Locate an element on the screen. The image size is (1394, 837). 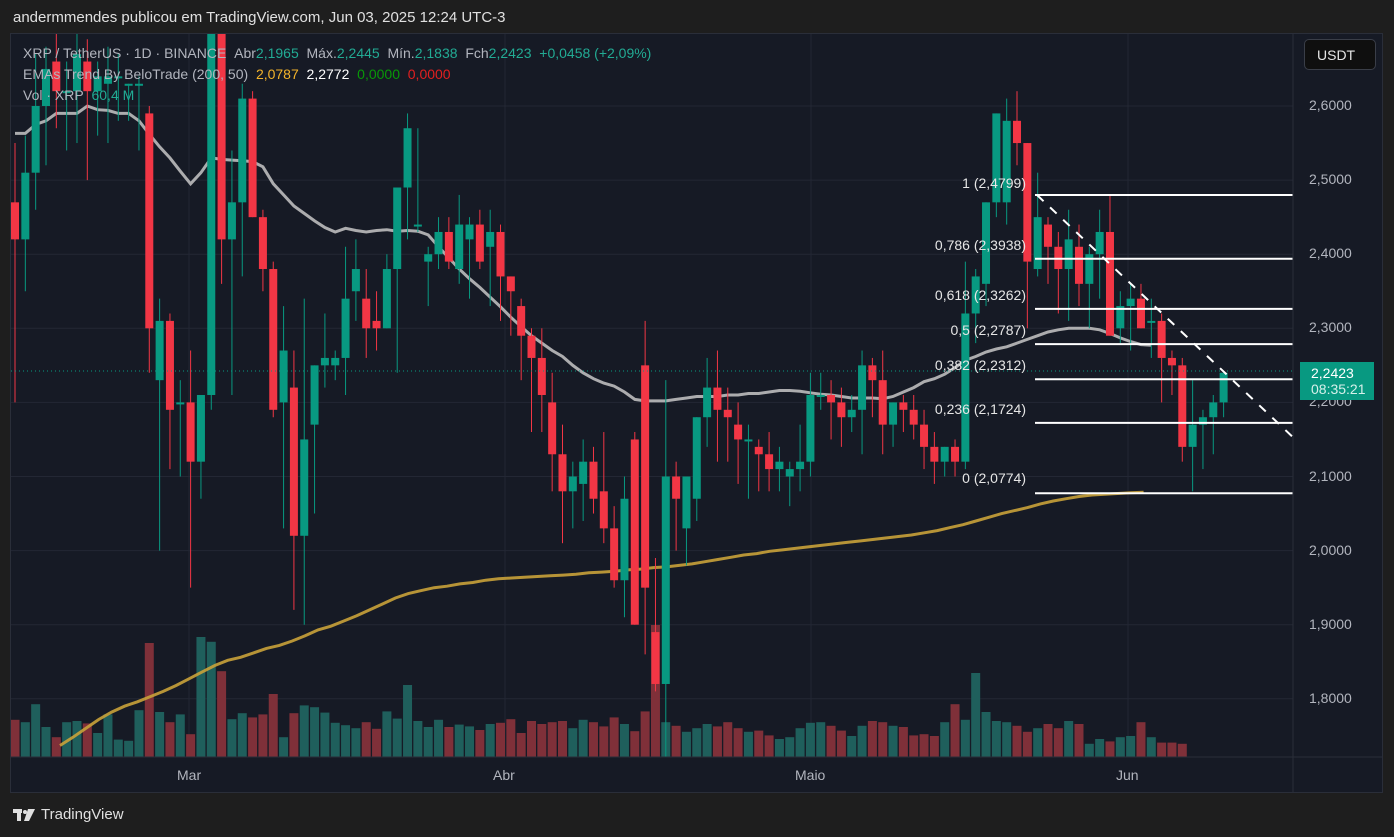
last-price-tag: 2,2423 08:35:21 is located at coordinates (1337, 381).